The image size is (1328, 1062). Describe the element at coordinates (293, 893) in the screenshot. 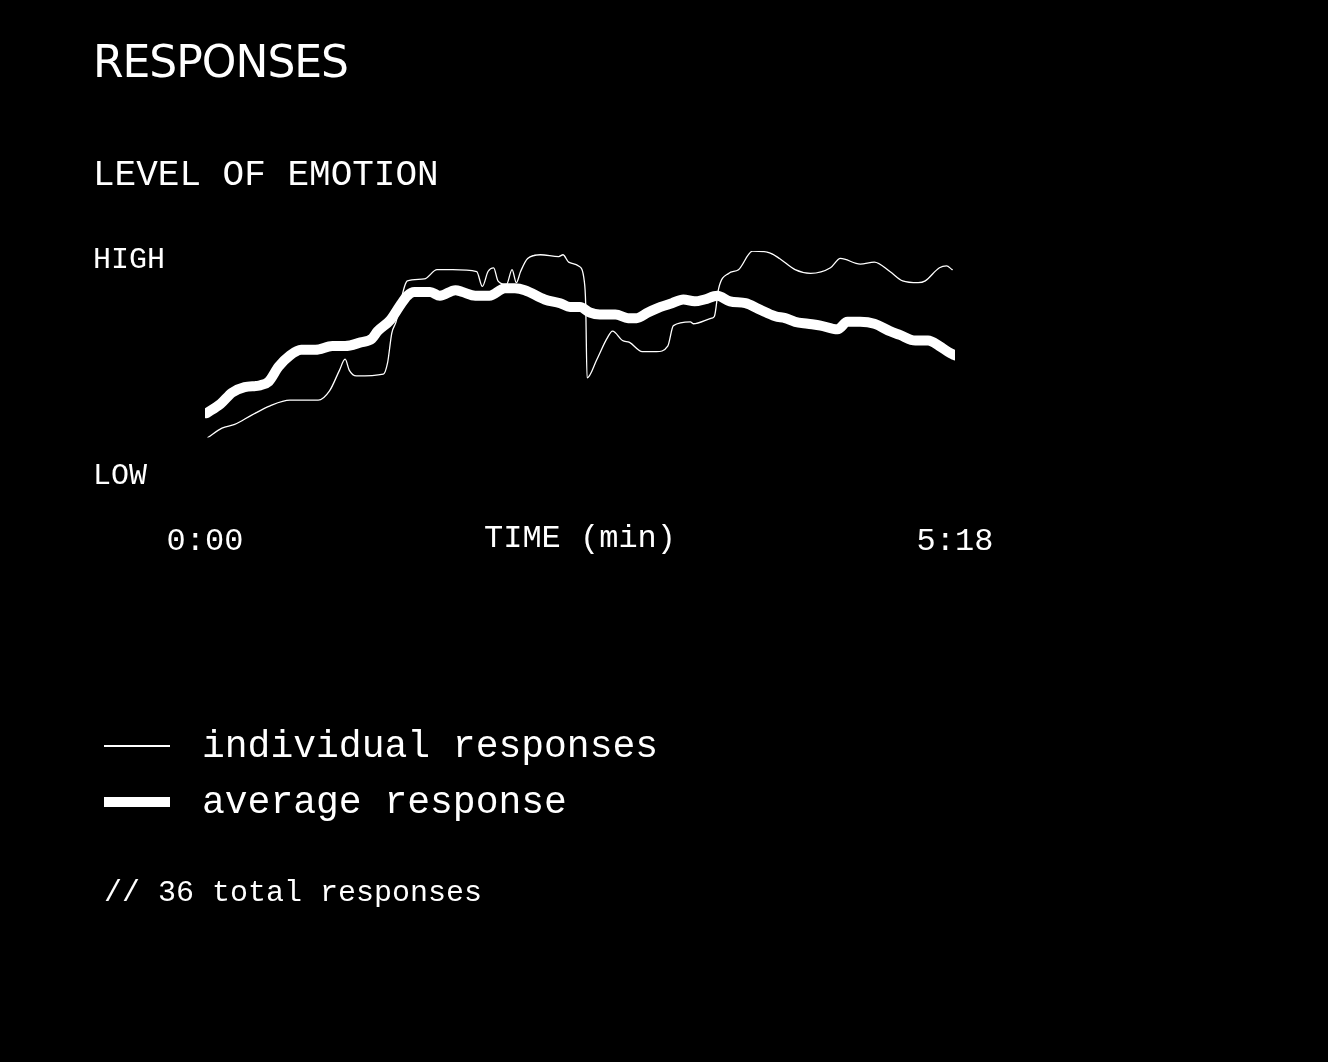

I see `text: // 36 total responses` at that location.